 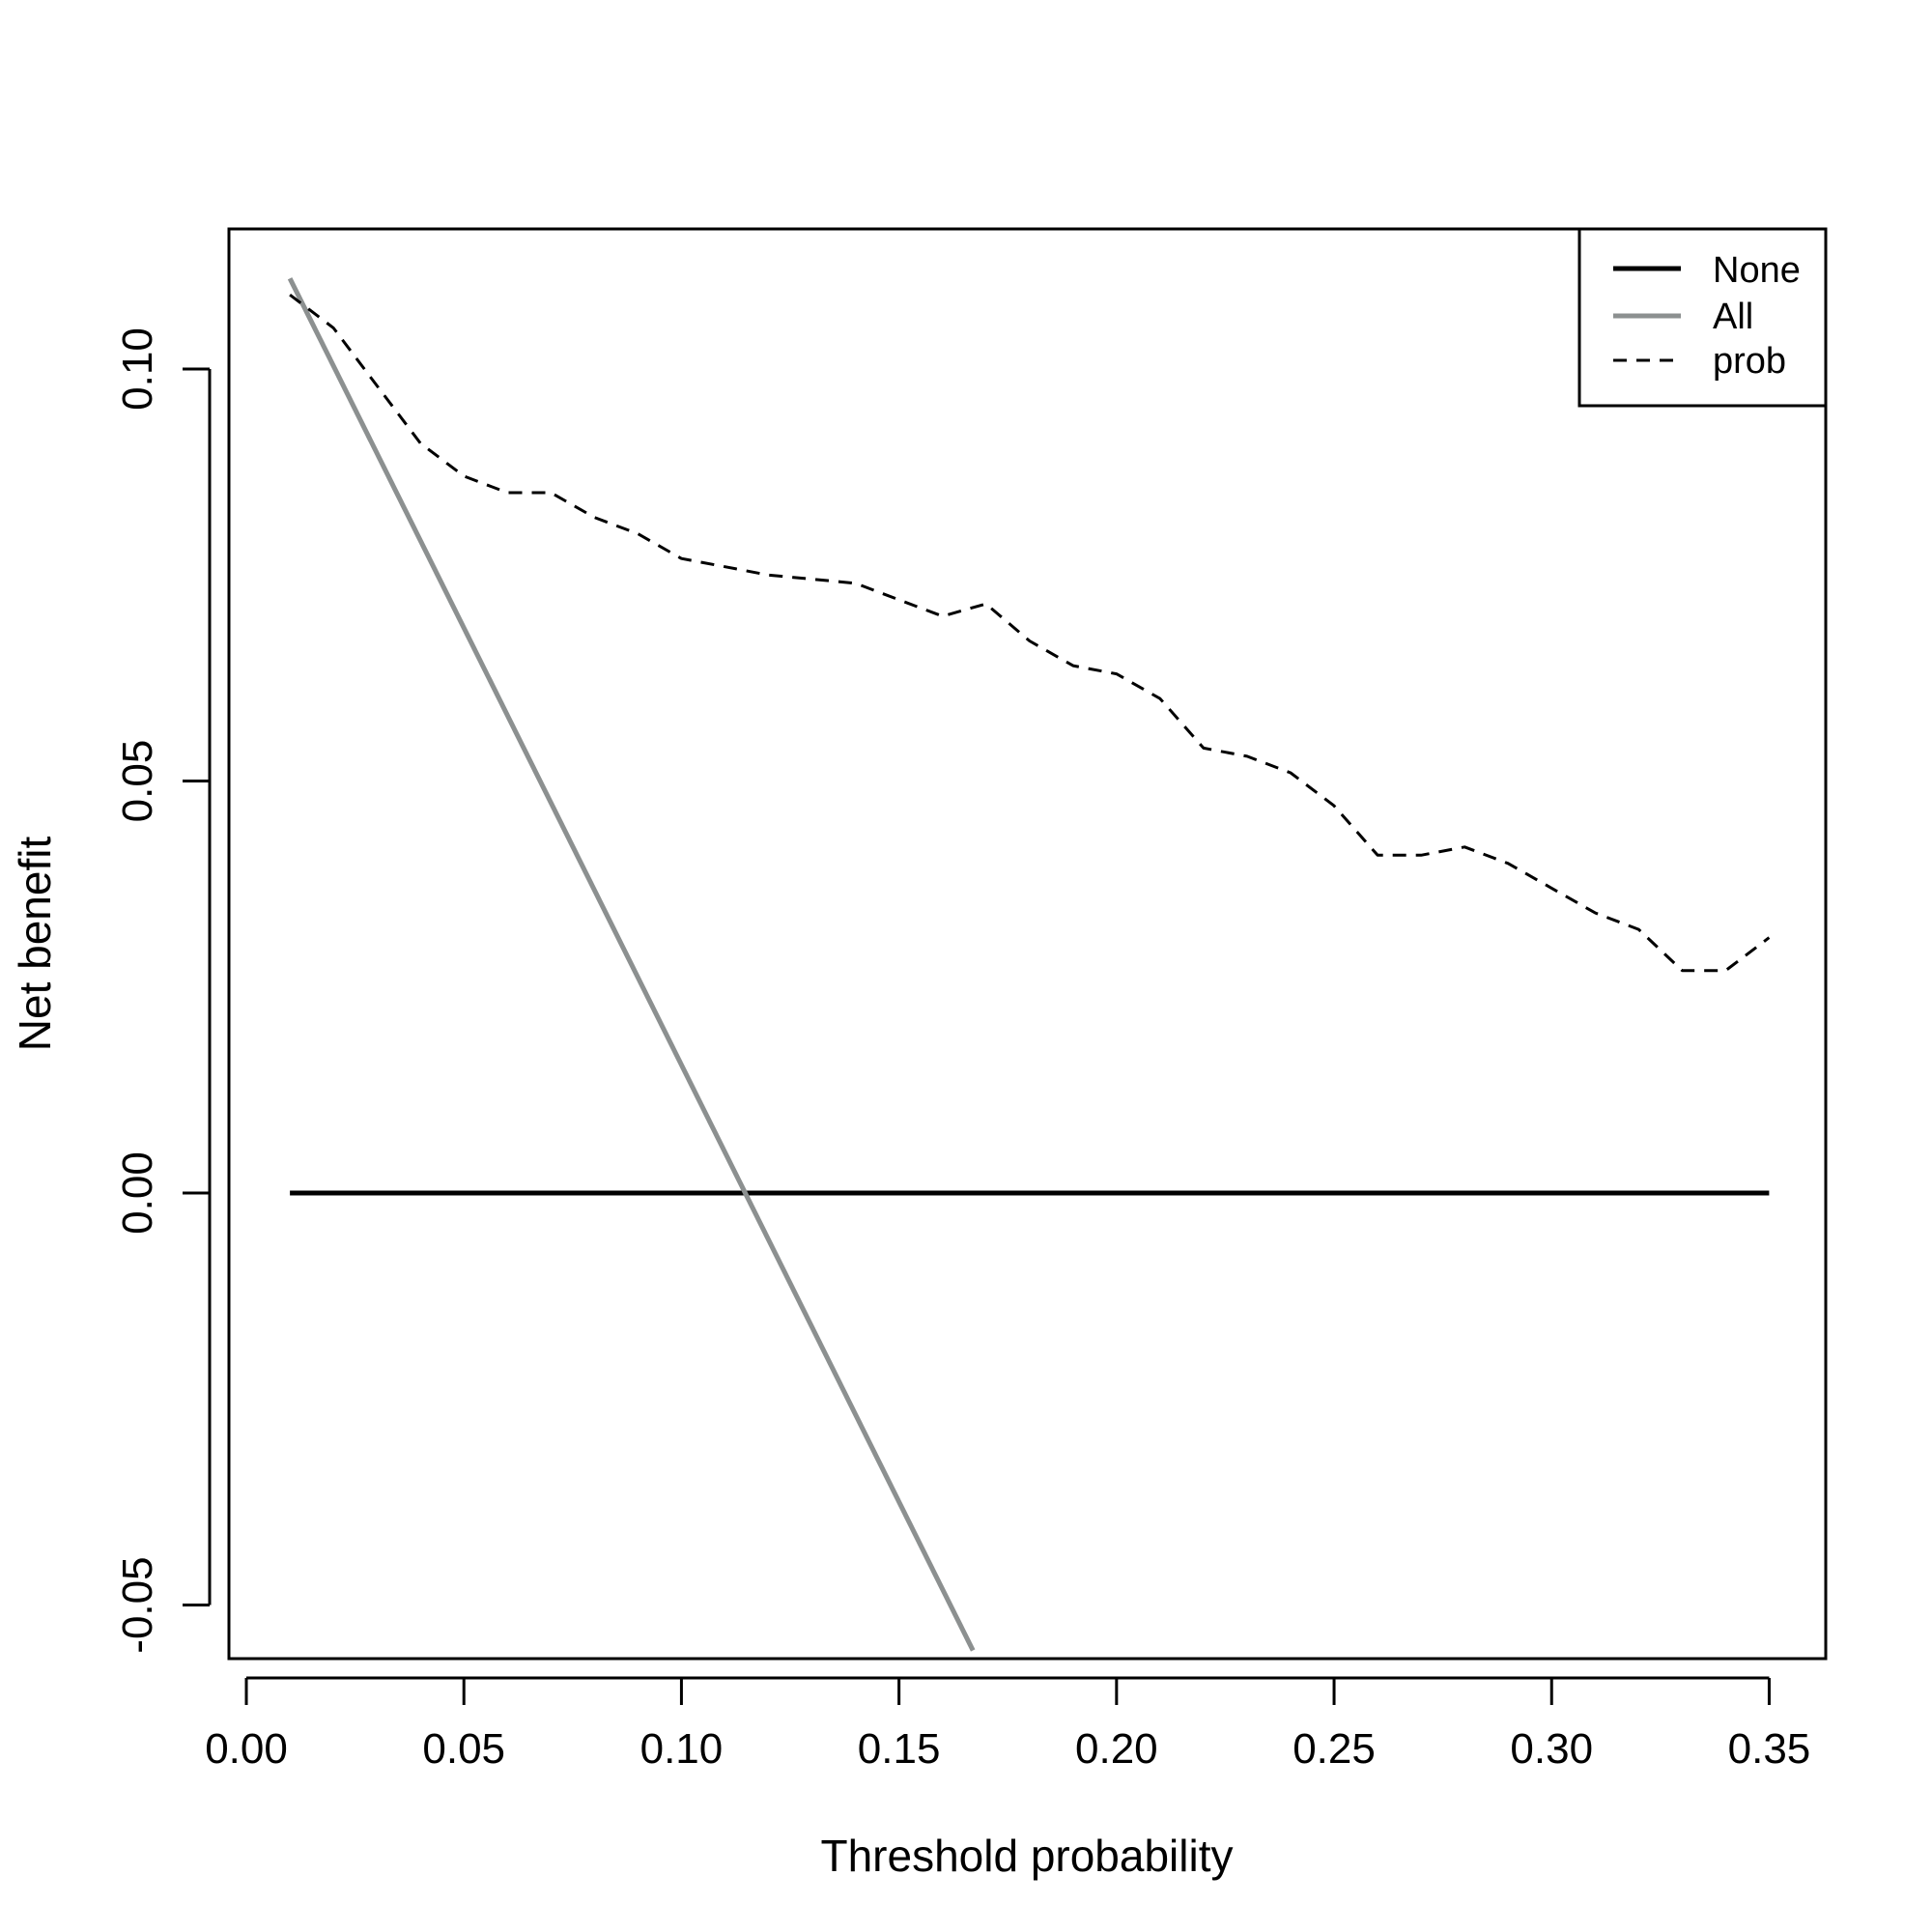 I want to click on legend-label-prob: prob, so click(x=1749, y=361).